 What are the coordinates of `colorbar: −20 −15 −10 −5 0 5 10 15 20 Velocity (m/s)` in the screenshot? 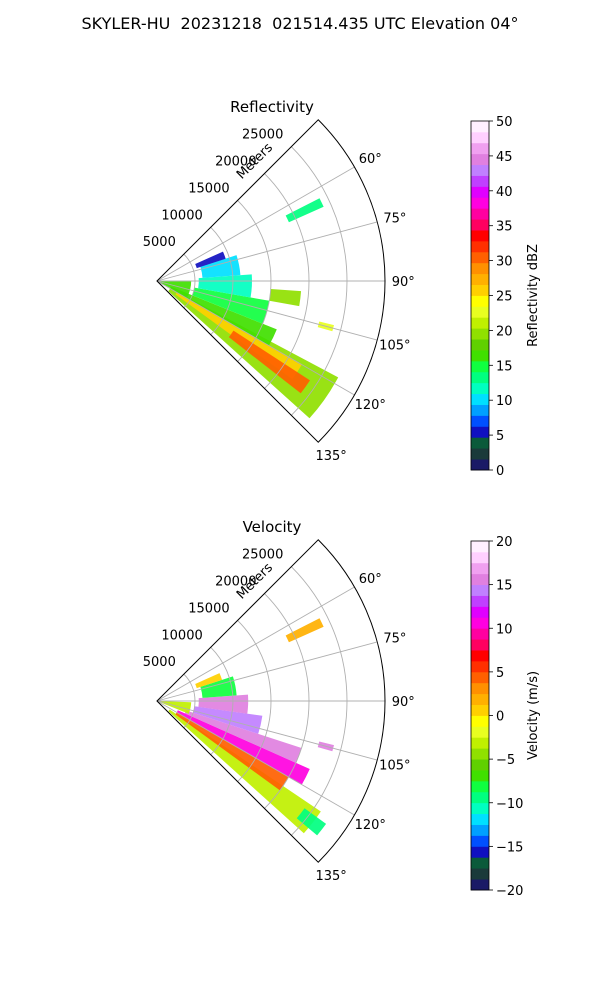 It's located at (505, 717).